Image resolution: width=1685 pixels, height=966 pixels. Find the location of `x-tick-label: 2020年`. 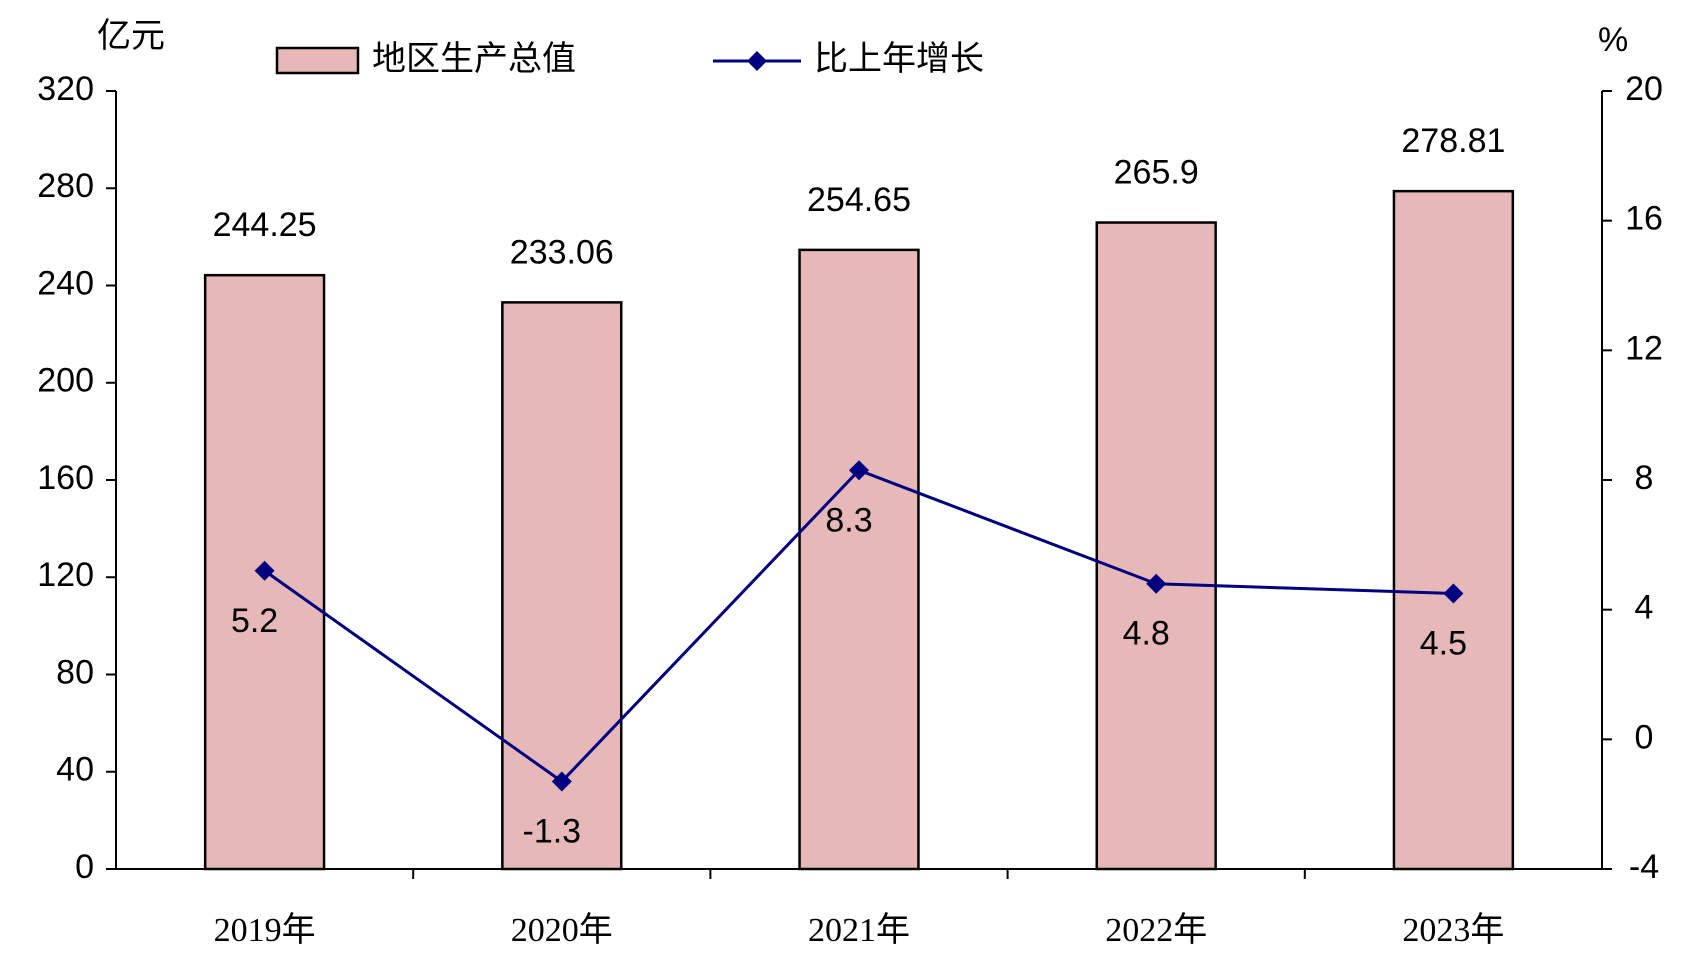

x-tick-label: 2020年 is located at coordinates (562, 930).